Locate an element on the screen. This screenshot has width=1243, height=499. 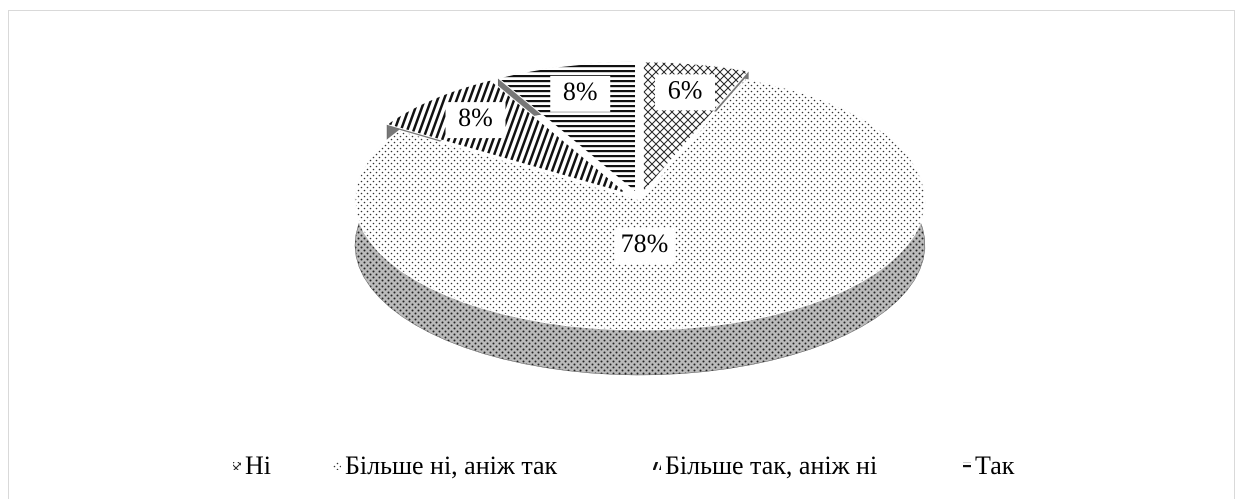
data-label: 78% is located at coordinates (645, 243).